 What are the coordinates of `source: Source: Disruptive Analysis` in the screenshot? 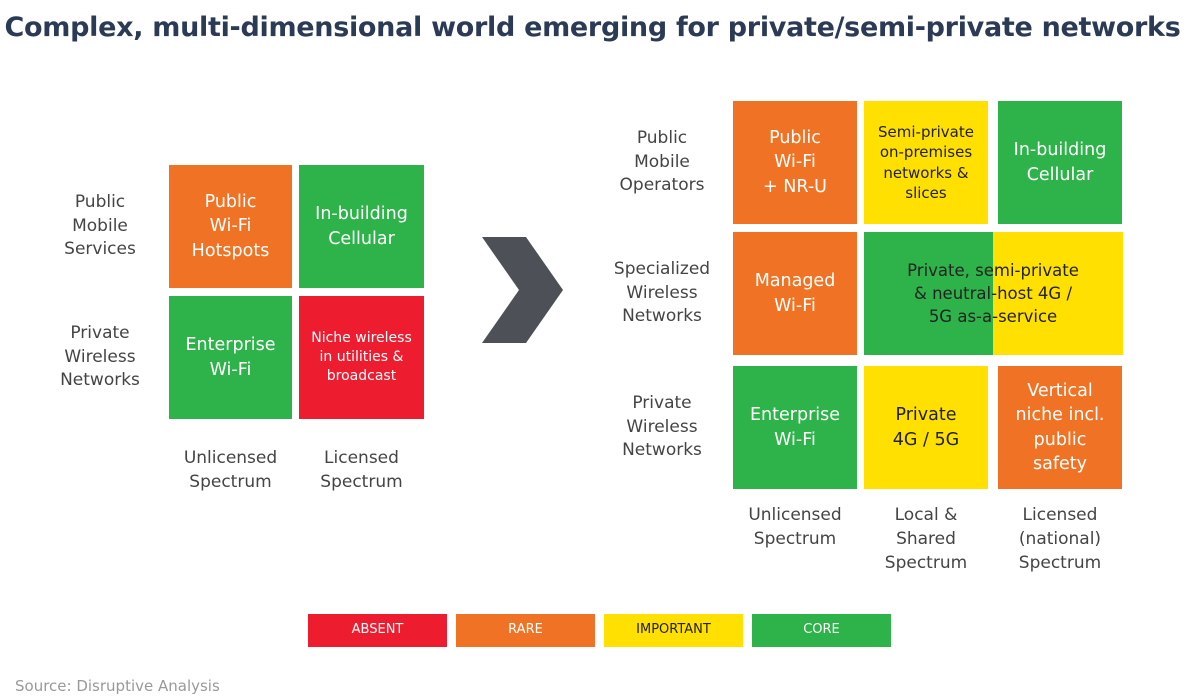 It's located at (117, 686).